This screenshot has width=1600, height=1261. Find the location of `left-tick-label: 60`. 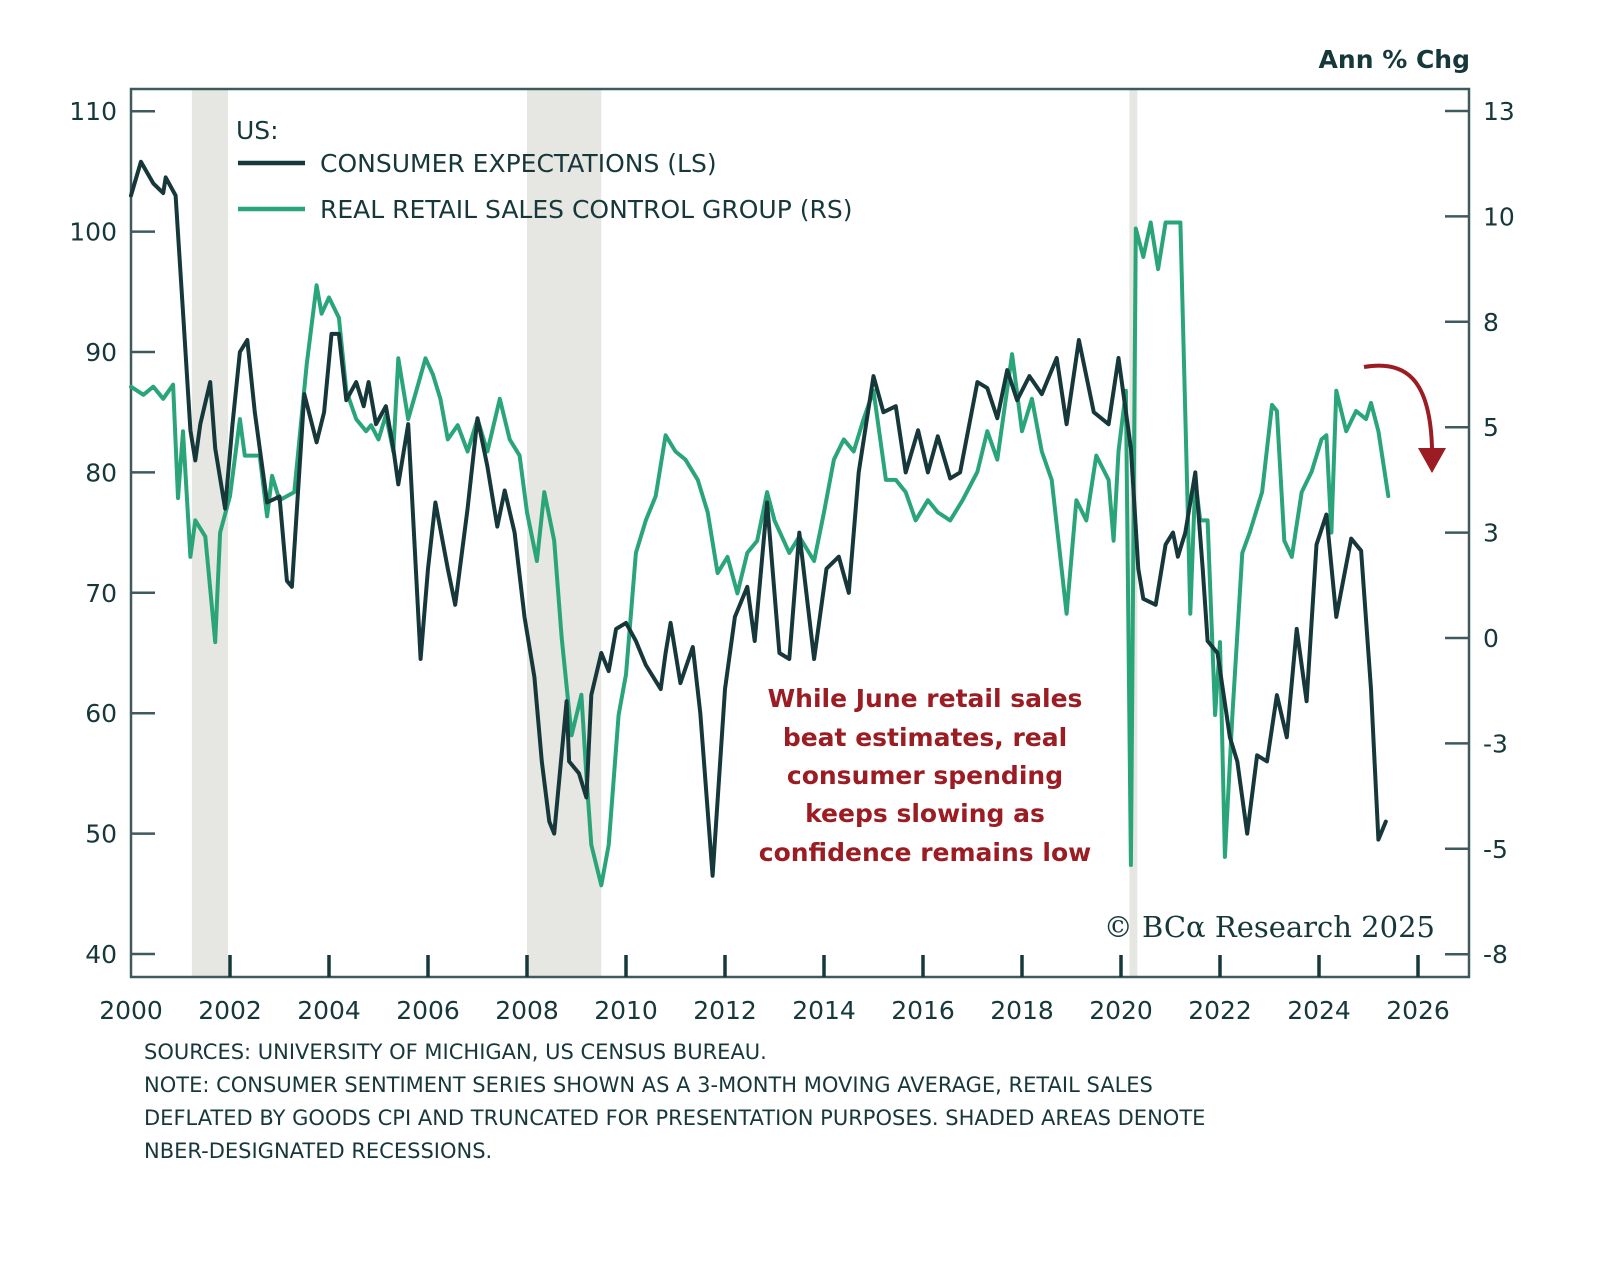

left-tick-label: 60 is located at coordinates (101, 713).